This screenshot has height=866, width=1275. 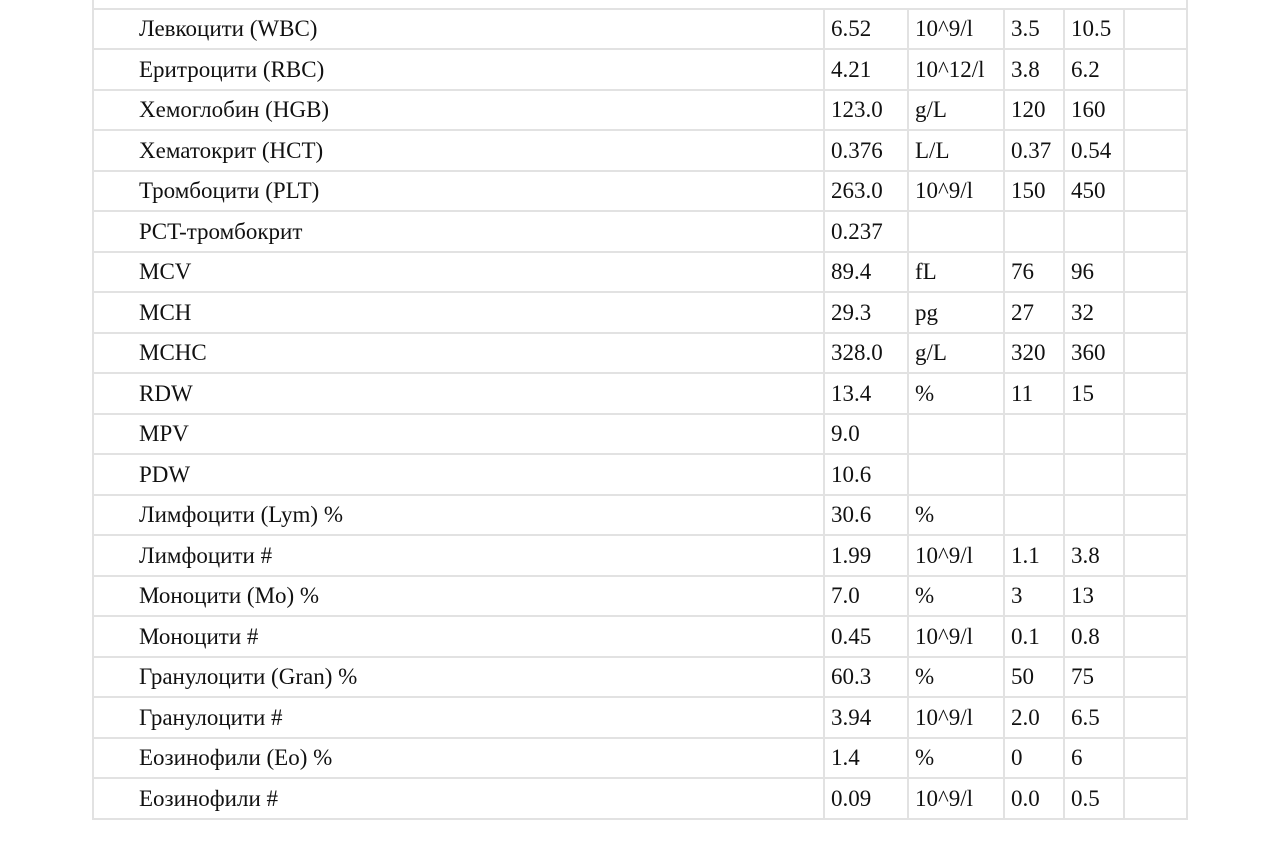 I want to click on result-value-cell: 1.99, so click(x=866, y=555).